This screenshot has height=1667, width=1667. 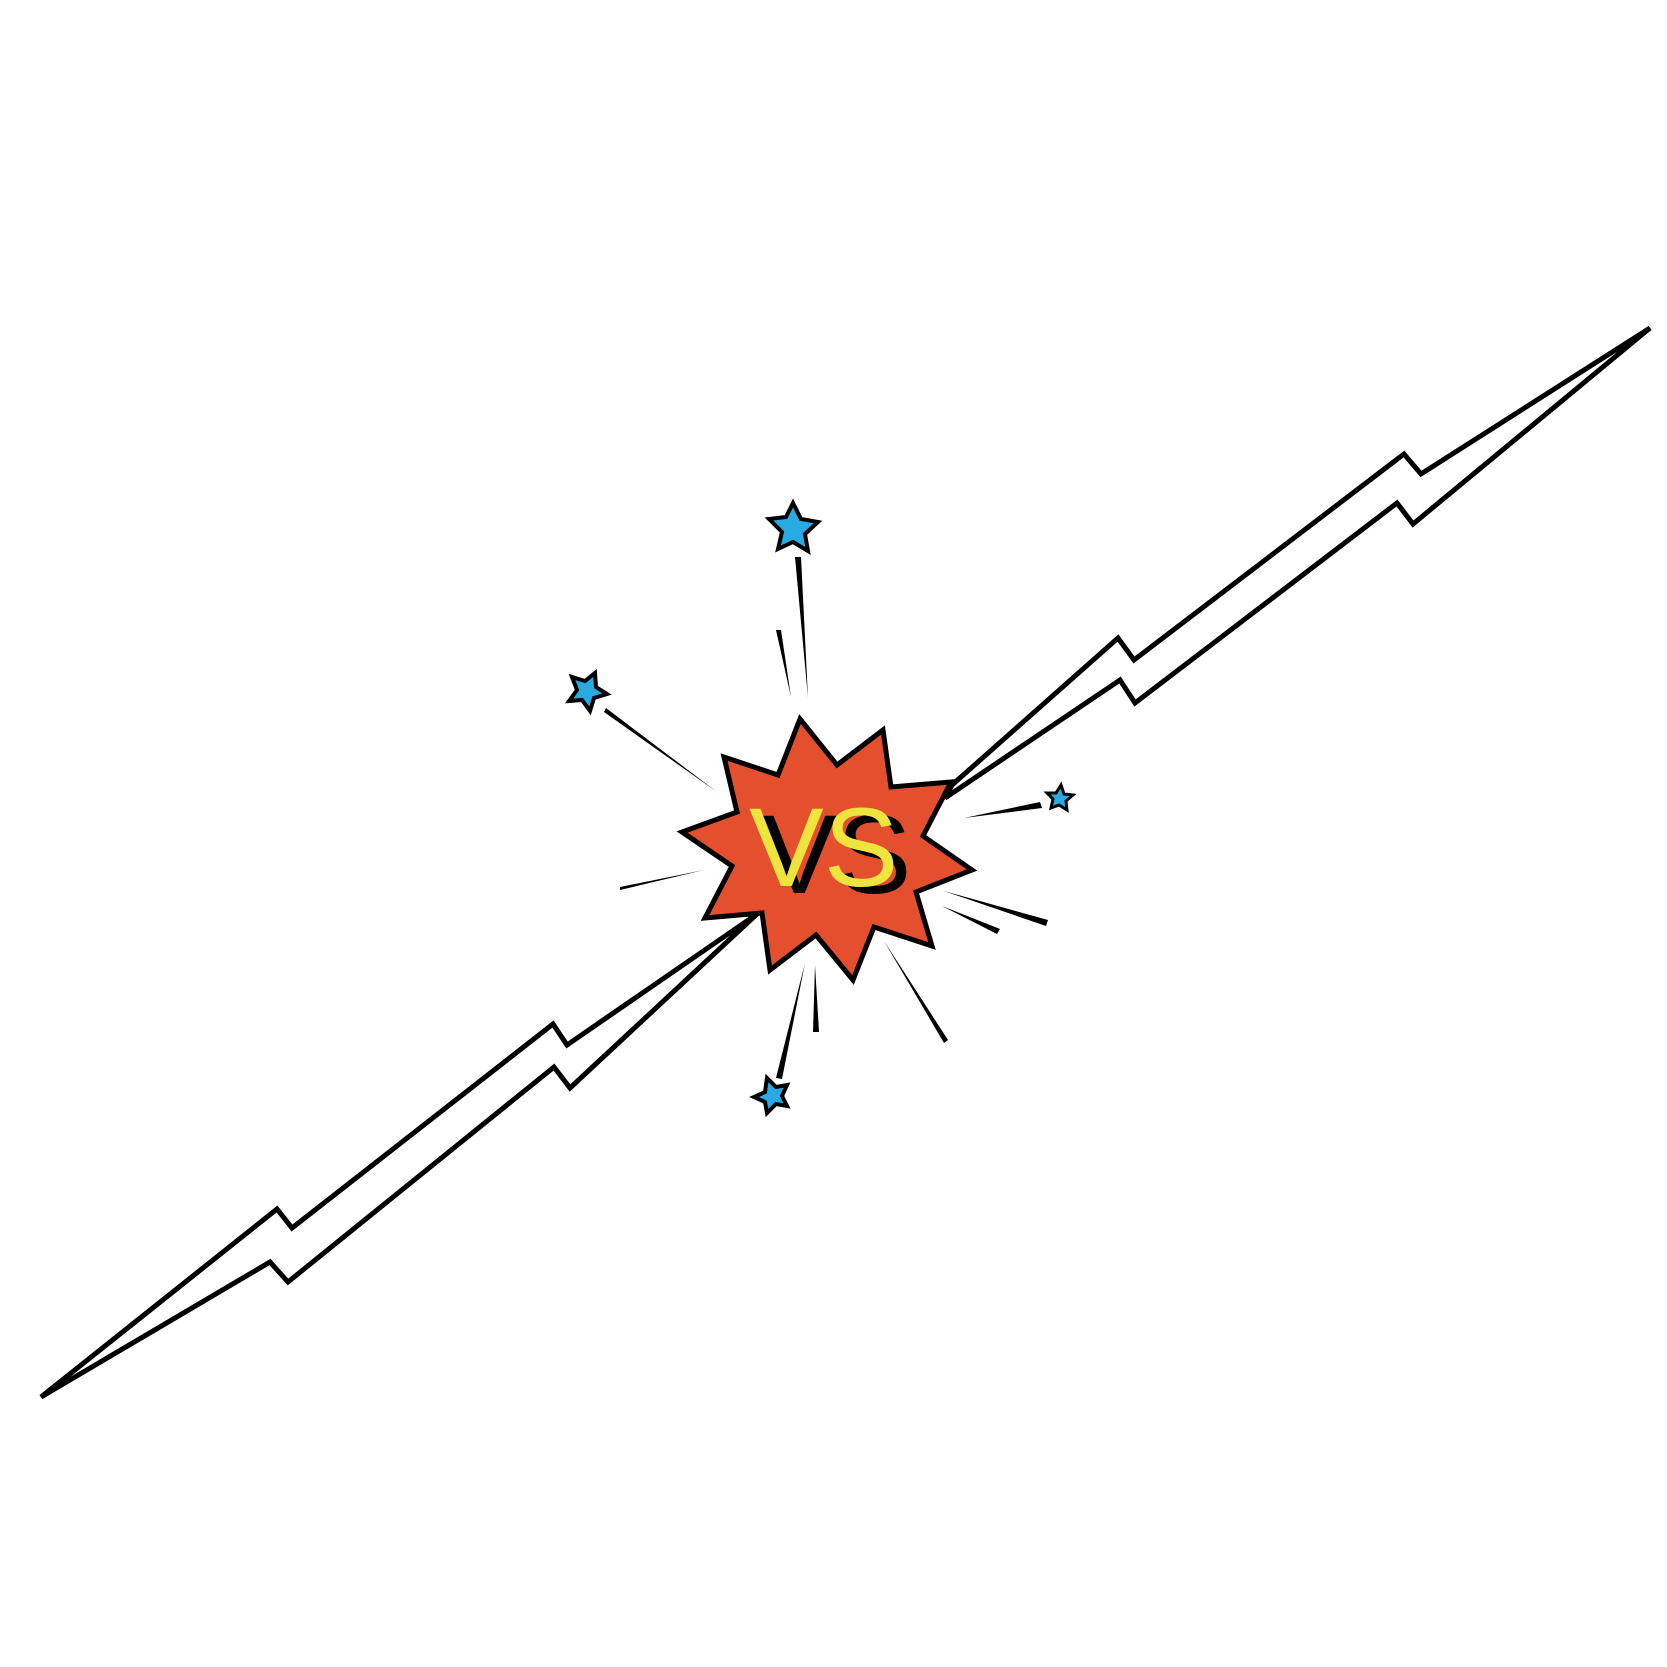 I want to click on lightning-bolt-left-icon, so click(x=399, y=1155).